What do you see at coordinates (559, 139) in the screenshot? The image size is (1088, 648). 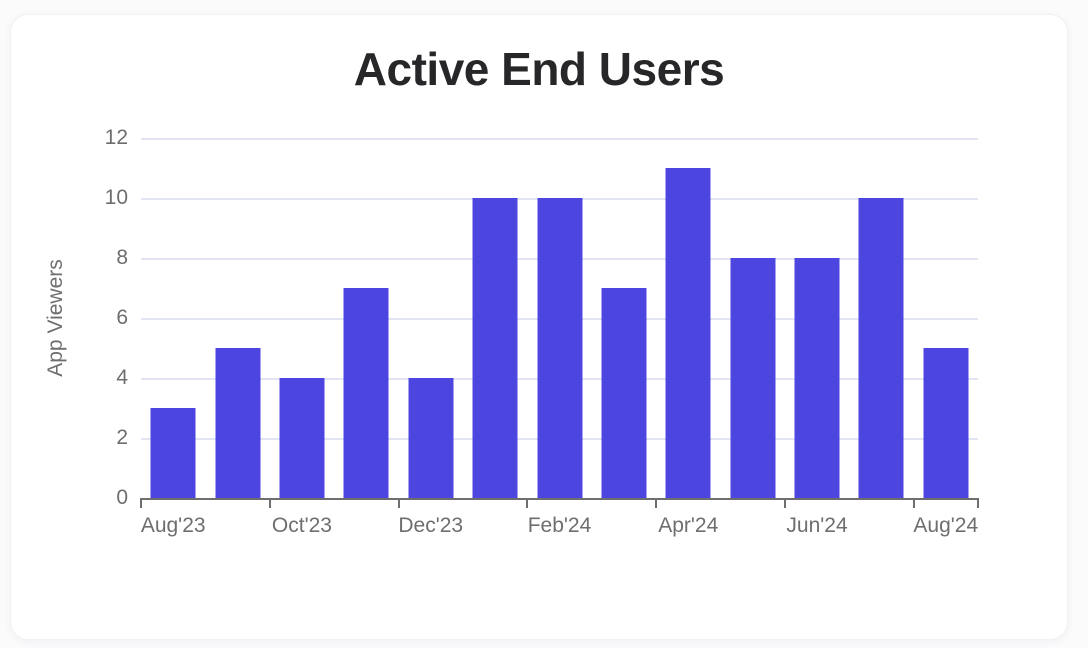 I see `gridline` at bounding box center [559, 139].